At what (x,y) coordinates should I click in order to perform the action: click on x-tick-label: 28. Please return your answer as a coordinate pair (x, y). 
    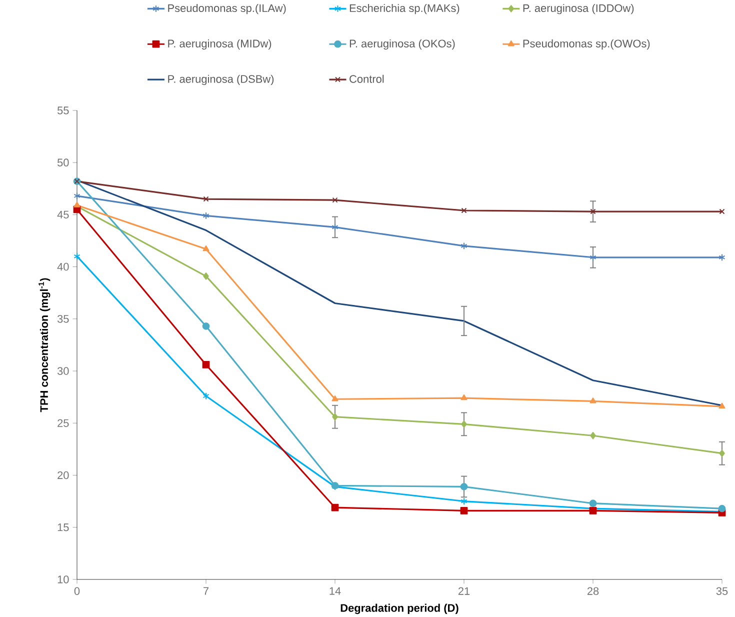
    Looking at the image, I should click on (593, 591).